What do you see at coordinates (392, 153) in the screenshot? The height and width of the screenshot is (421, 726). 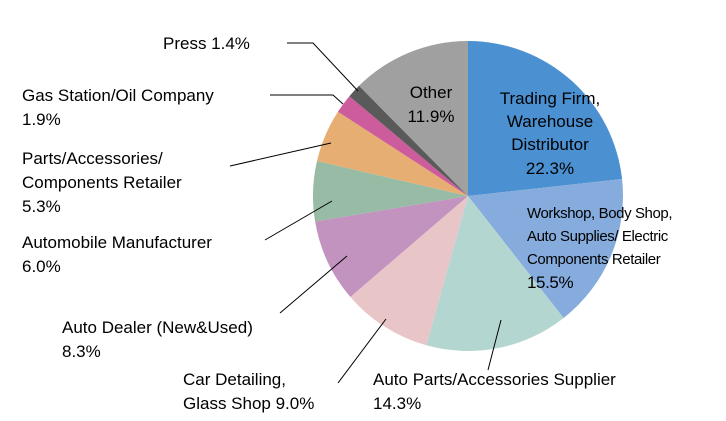 I see `pie-slice-parts-accessories-components-retailer` at bounding box center [392, 153].